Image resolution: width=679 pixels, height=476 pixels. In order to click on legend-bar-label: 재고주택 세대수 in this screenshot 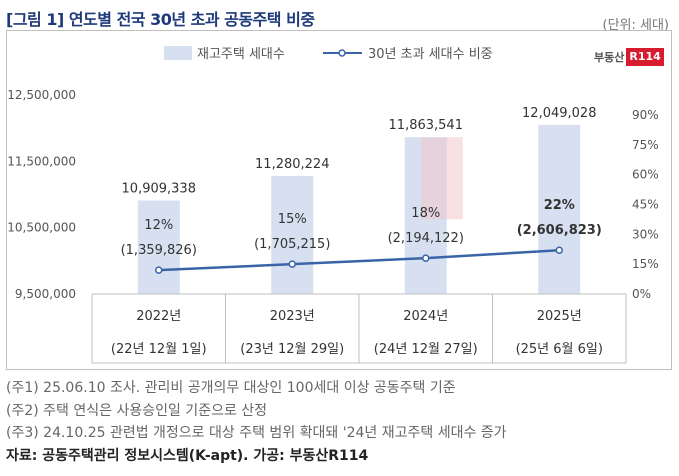, I will do `click(241, 54)`.